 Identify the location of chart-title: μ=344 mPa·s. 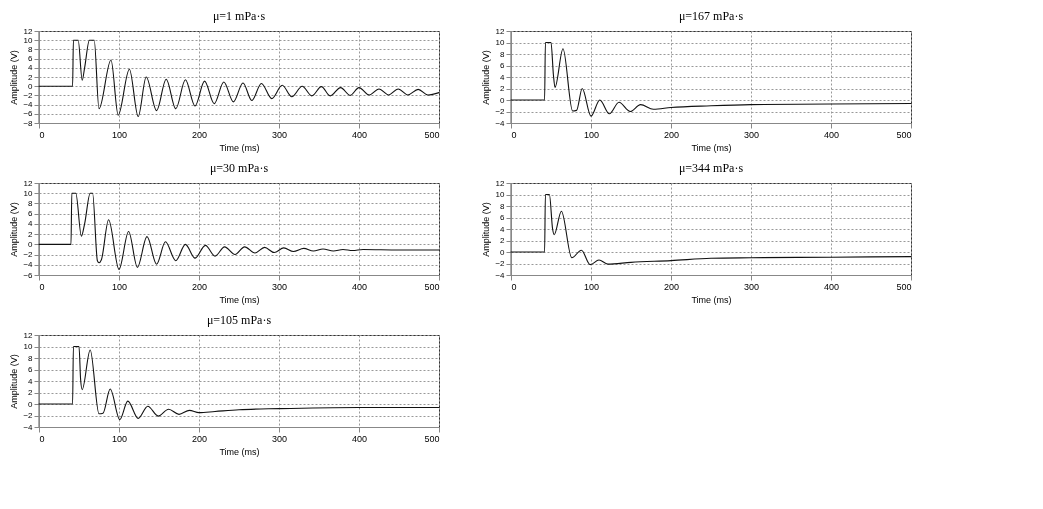
(711, 168).